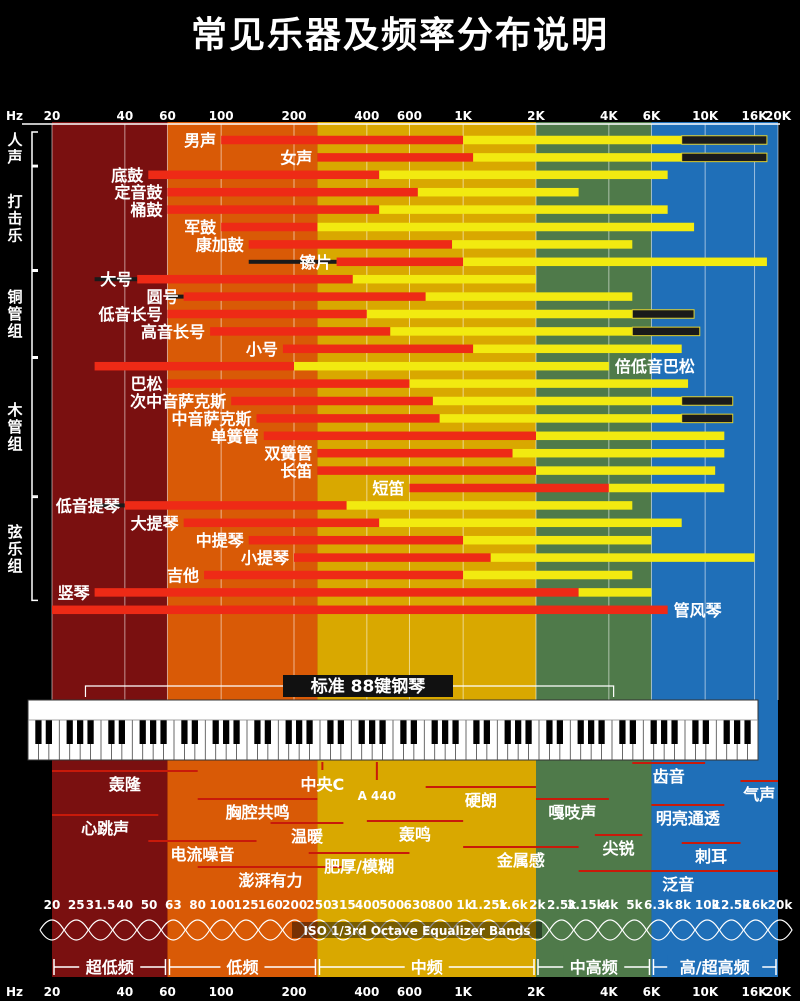  Describe the element at coordinates (178, 401) in the screenshot. I see `instrument-label: 次中音萨克斯` at that location.